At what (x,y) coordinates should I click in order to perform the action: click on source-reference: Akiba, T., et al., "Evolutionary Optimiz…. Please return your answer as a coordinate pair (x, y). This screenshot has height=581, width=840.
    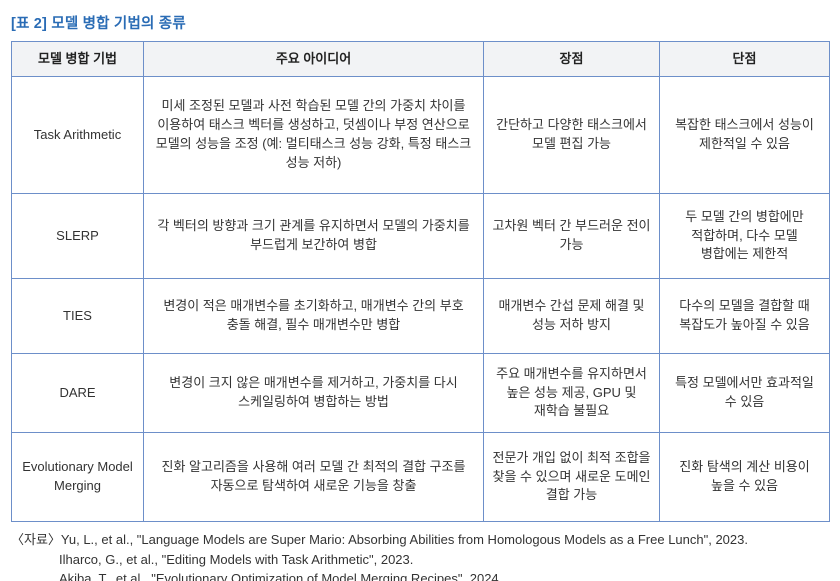
    Looking at the image, I should click on (281, 576).